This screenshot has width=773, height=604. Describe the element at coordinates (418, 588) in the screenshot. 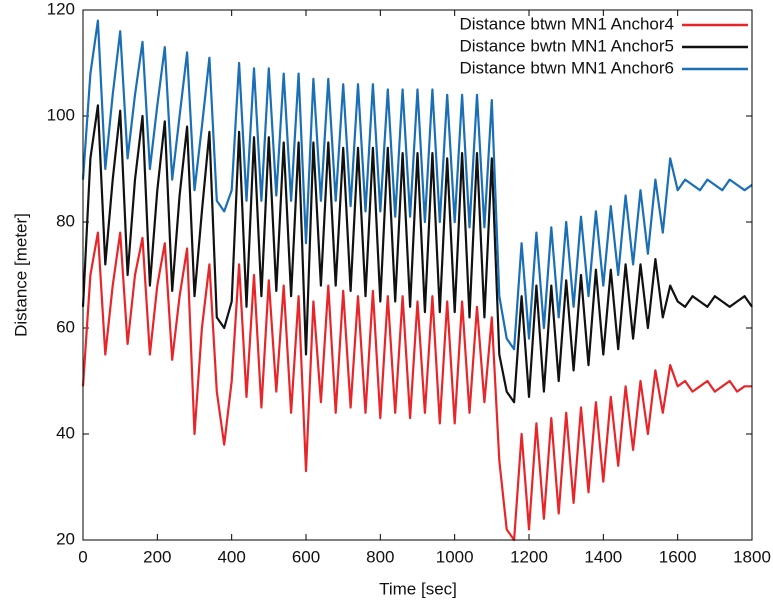

I see `x-axis-label: Time [sec]` at that location.